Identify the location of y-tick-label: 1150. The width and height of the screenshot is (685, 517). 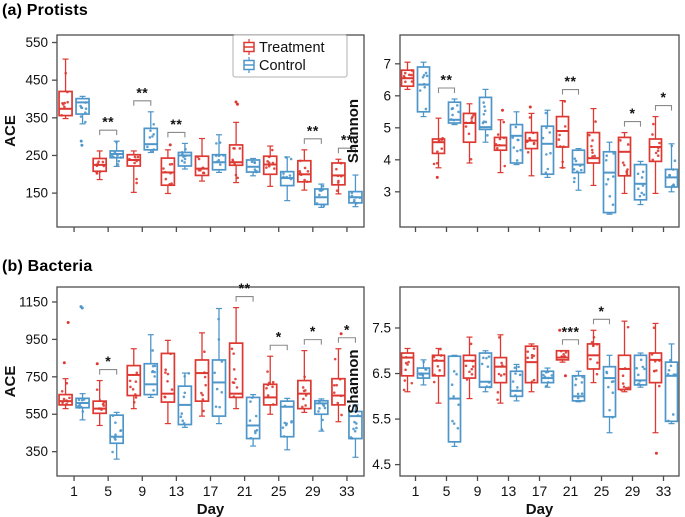
(33, 301).